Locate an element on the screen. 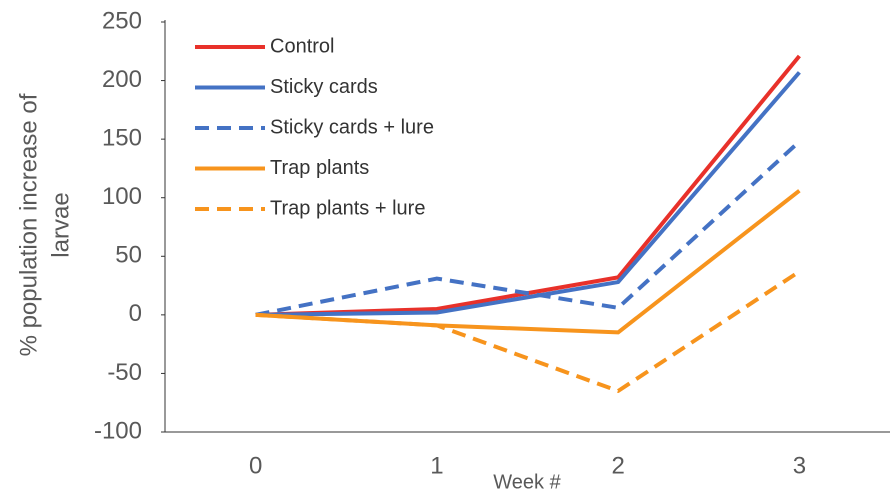 The image size is (890, 495). y-tick-label: 50 is located at coordinates (128, 255).